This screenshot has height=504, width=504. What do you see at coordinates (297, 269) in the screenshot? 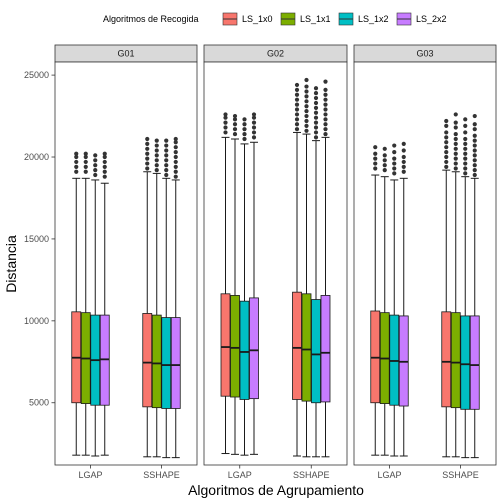
I see `box-ls-1x0` at bounding box center [297, 269].